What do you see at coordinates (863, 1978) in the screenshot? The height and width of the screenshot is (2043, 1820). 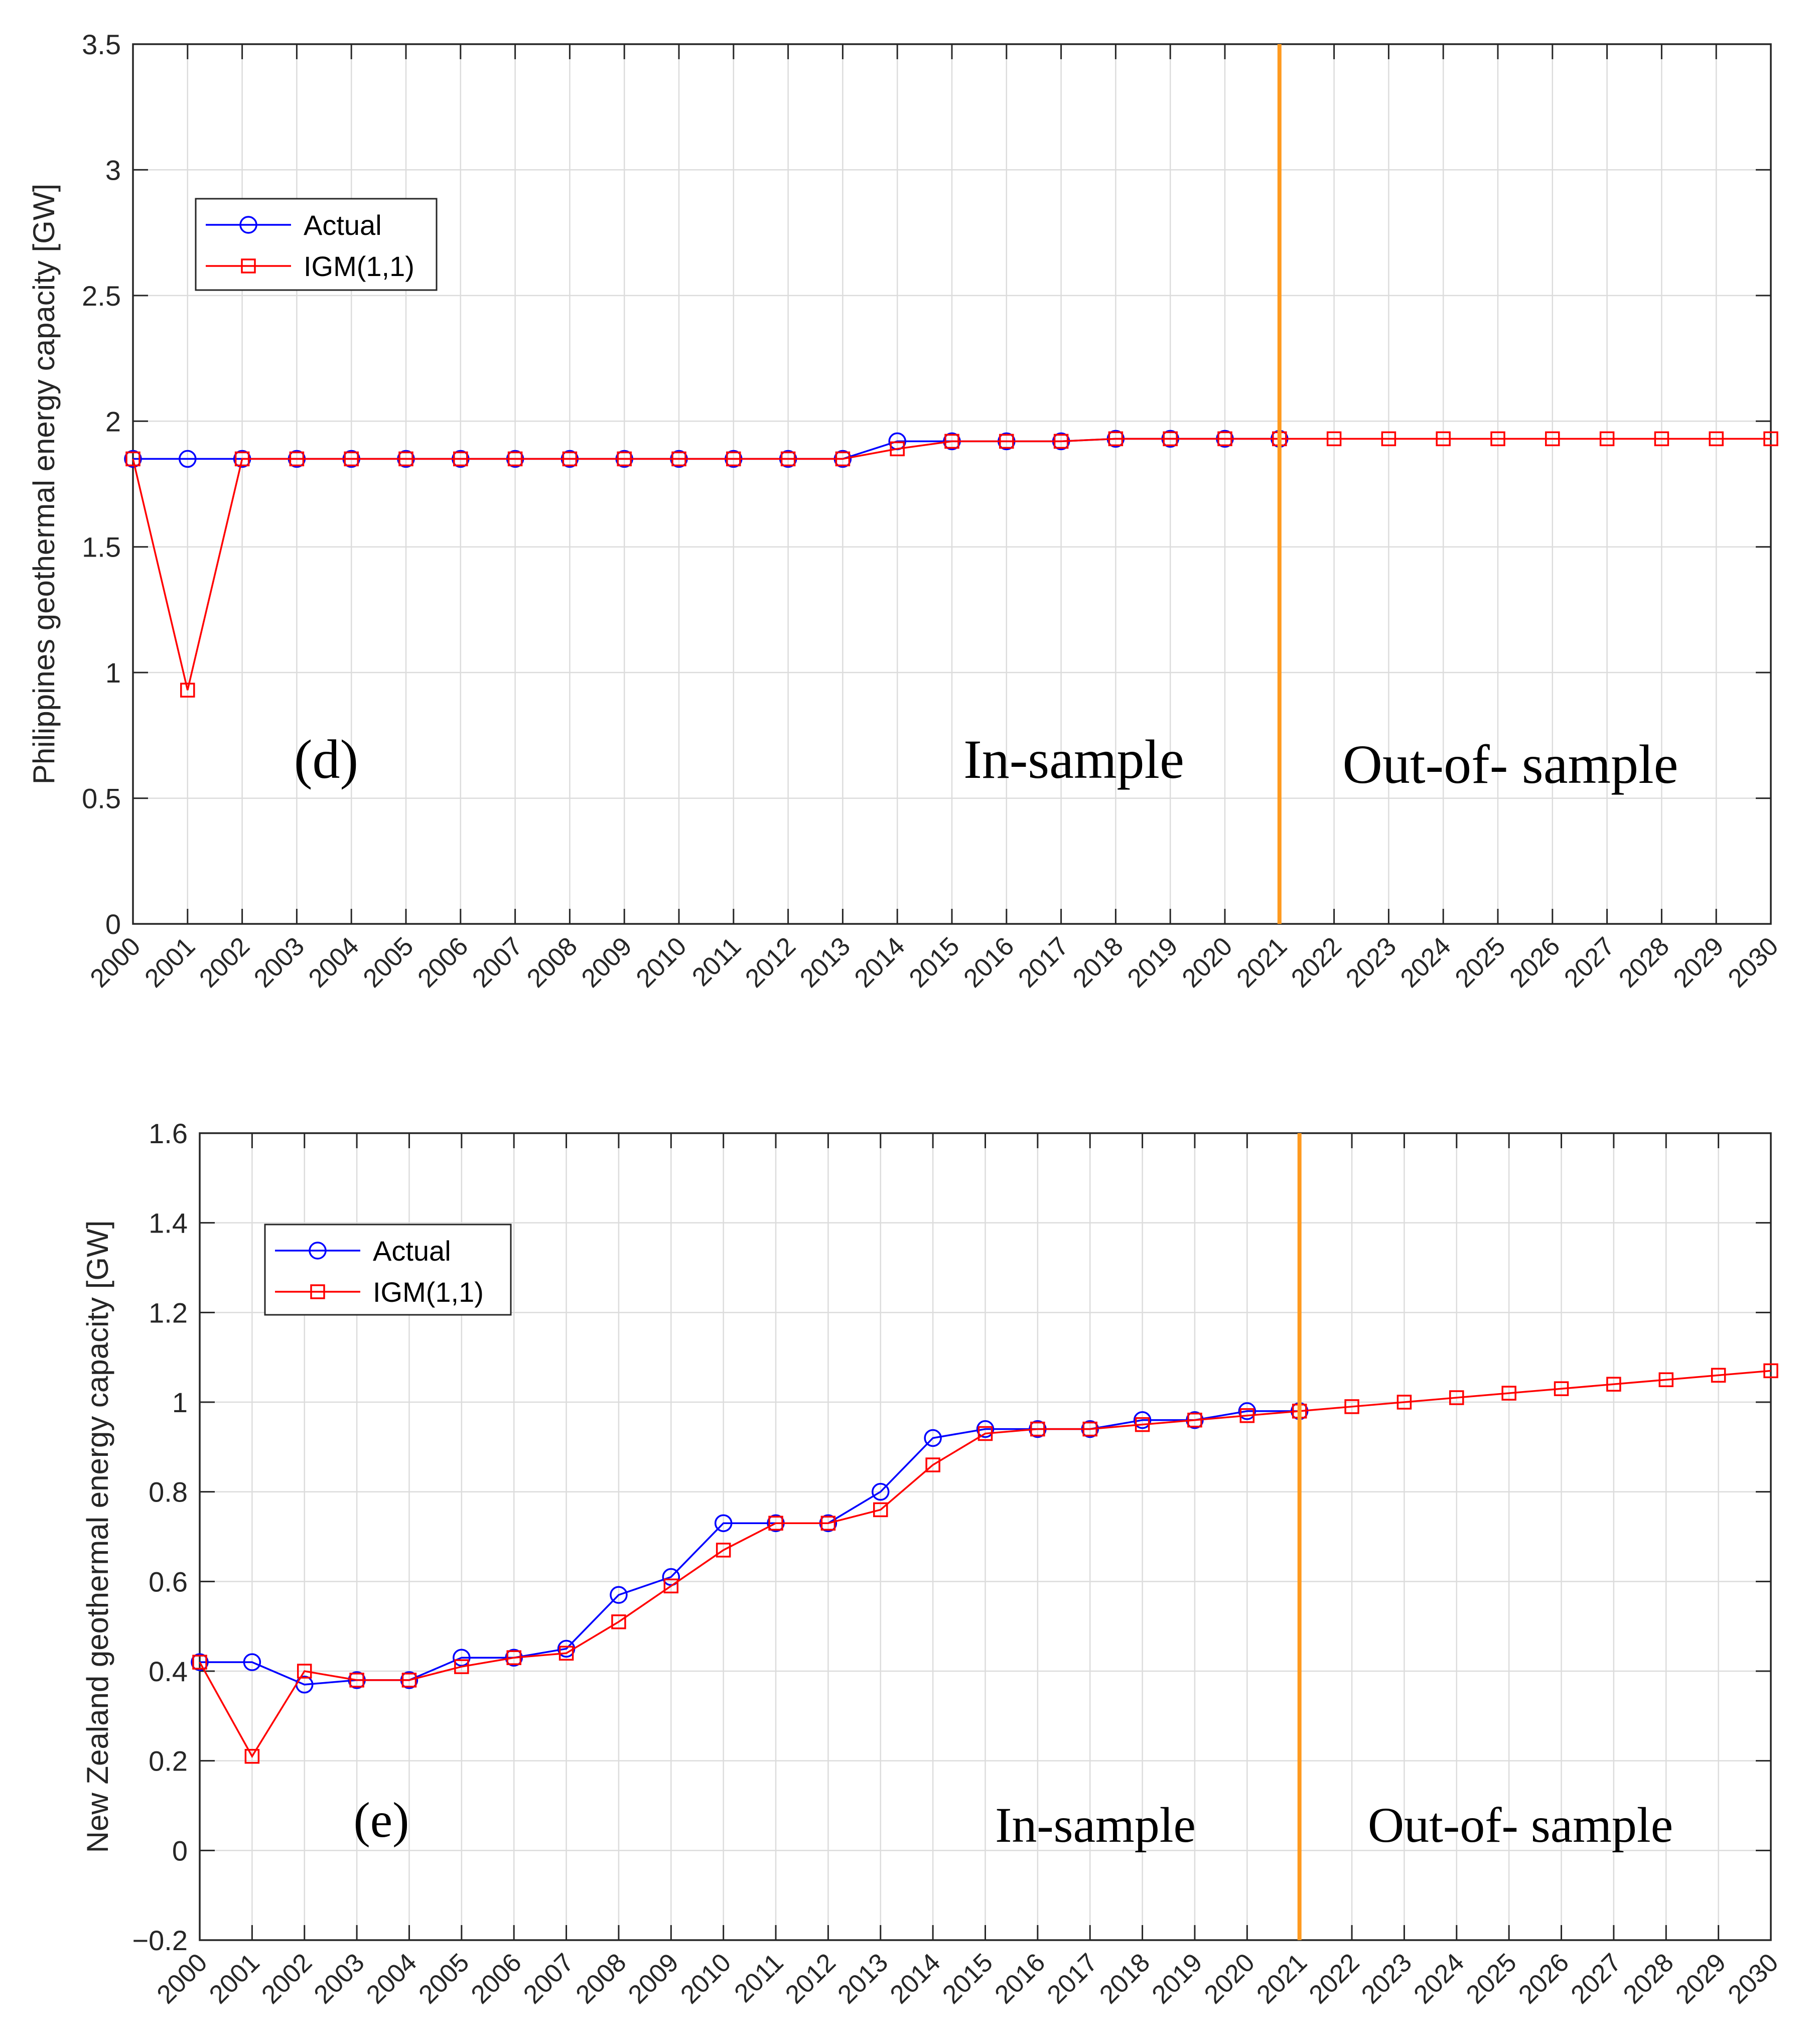 I see `x-tick-label: 2013` at bounding box center [863, 1978].